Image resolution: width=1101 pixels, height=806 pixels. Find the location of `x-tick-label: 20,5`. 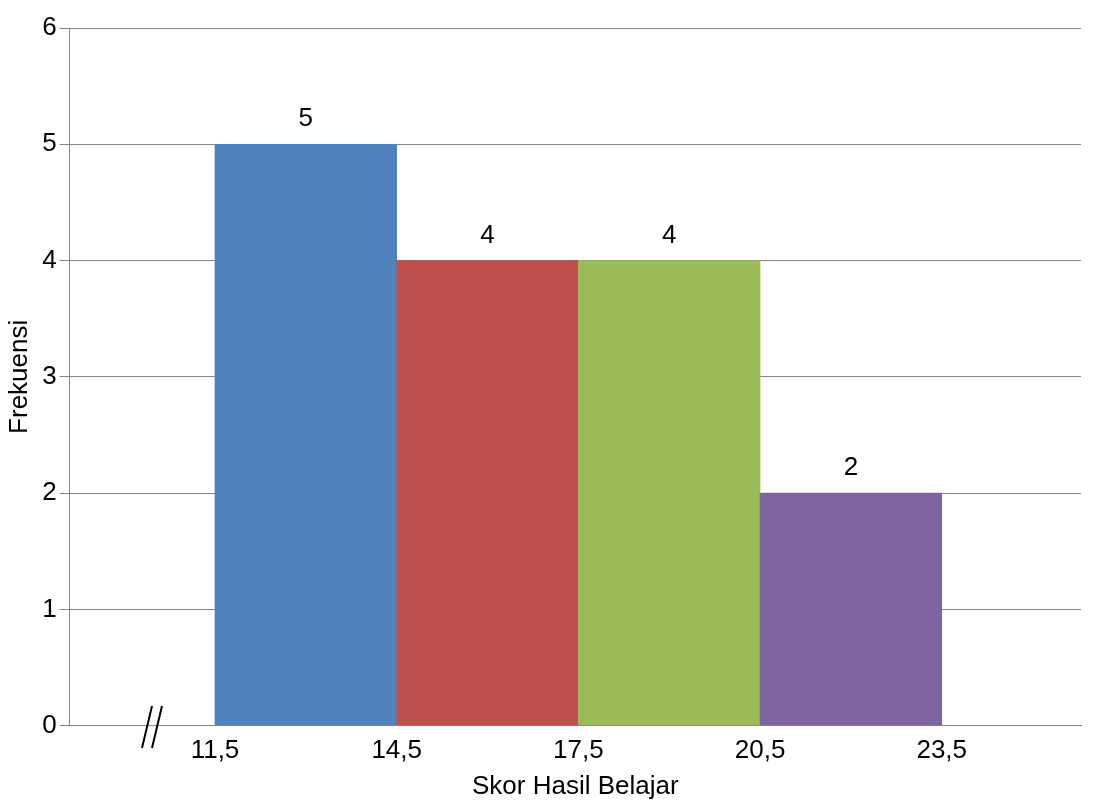

x-tick-label: 20,5 is located at coordinates (760, 749).